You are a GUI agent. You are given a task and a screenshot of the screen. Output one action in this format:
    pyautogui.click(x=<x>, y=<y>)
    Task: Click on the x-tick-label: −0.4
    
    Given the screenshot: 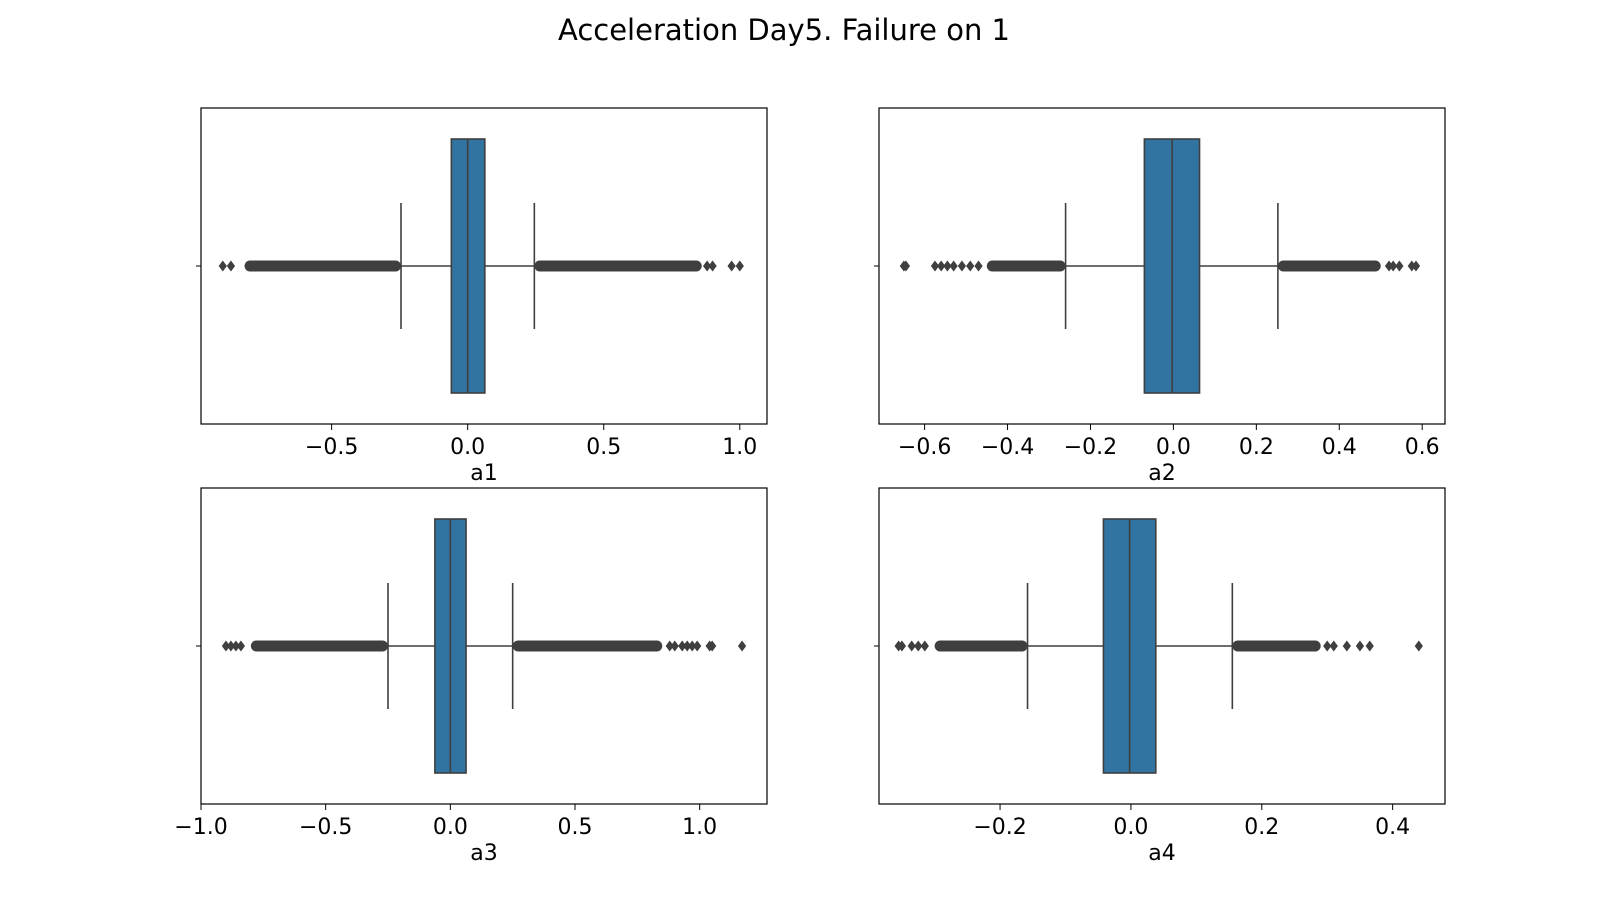 What is the action you would take?
    pyautogui.click(x=1007, y=447)
    